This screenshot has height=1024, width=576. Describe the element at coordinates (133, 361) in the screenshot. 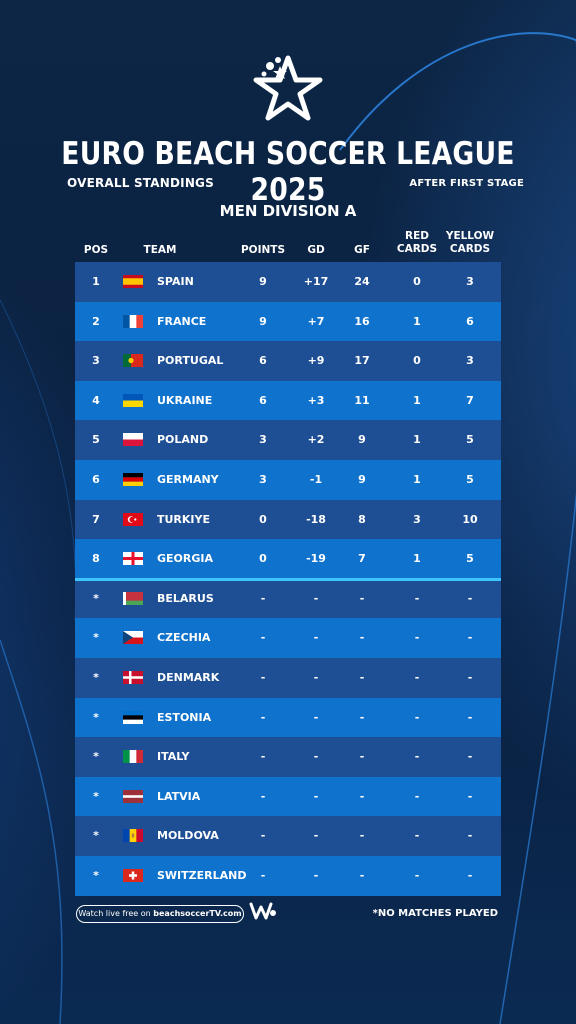

I see `portugal-flag-icon` at that location.